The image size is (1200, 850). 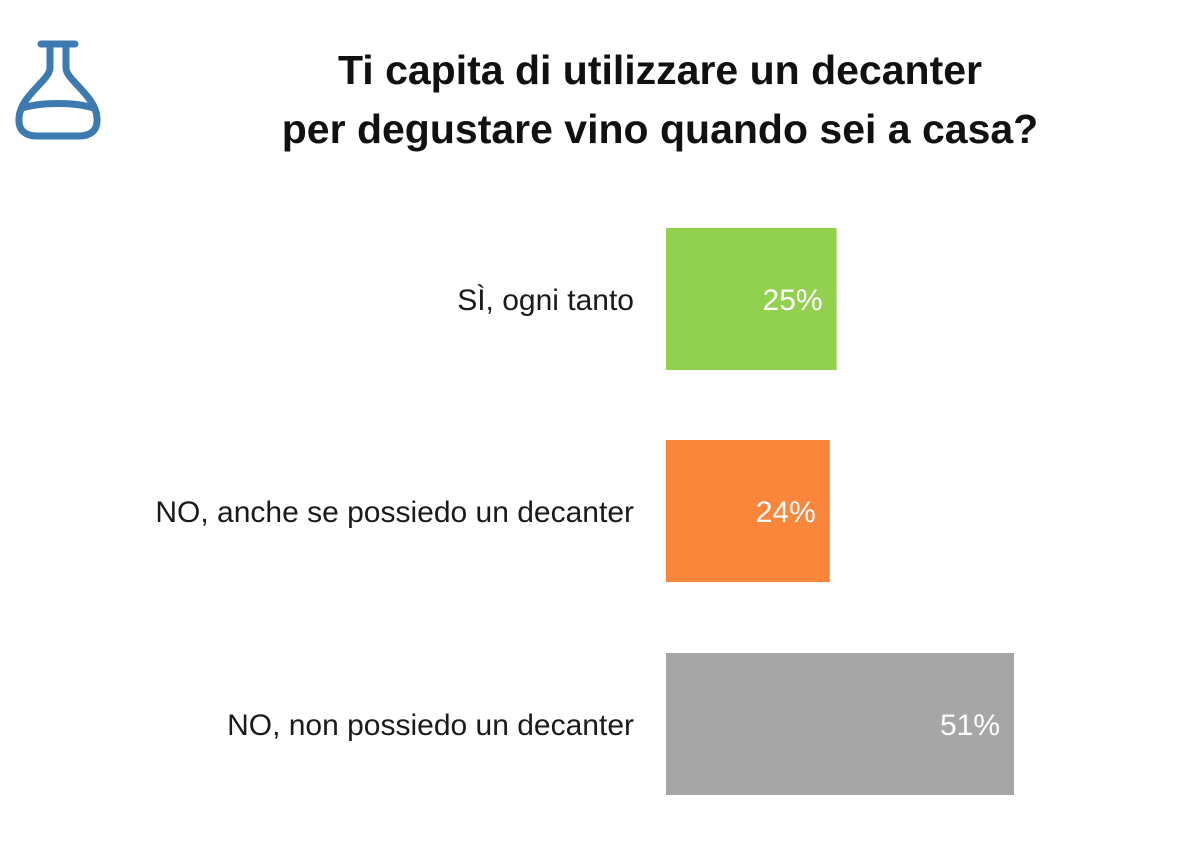 What do you see at coordinates (970, 725) in the screenshot?
I see `data-label-3: 51%` at bounding box center [970, 725].